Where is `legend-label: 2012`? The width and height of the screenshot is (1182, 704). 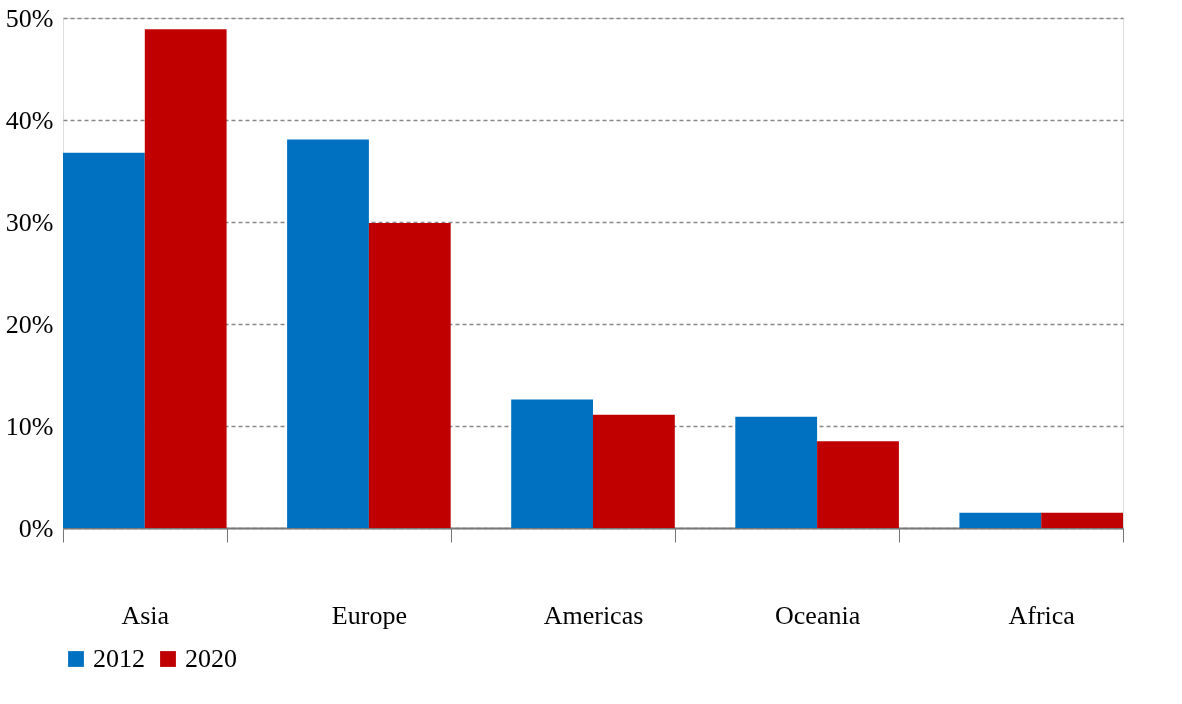
legend-label: 2012 is located at coordinates (119, 658).